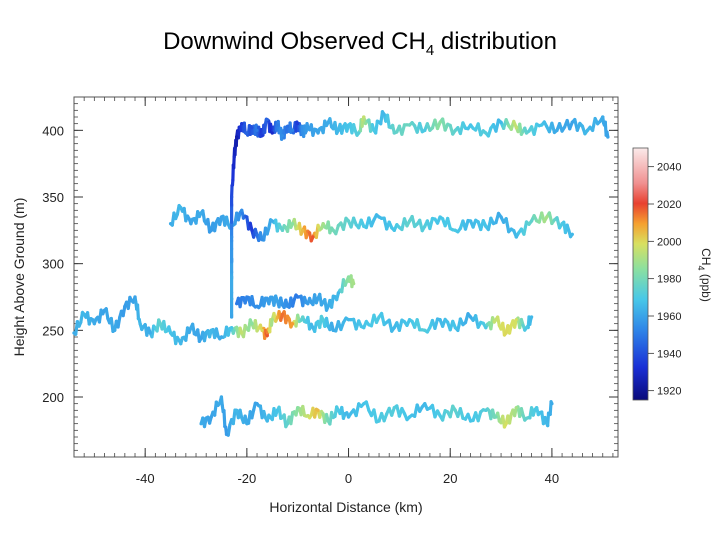 This screenshot has height=540, width=720. What do you see at coordinates (669, 205) in the screenshot?
I see `colorbar-tick-label: 2020` at bounding box center [669, 205].